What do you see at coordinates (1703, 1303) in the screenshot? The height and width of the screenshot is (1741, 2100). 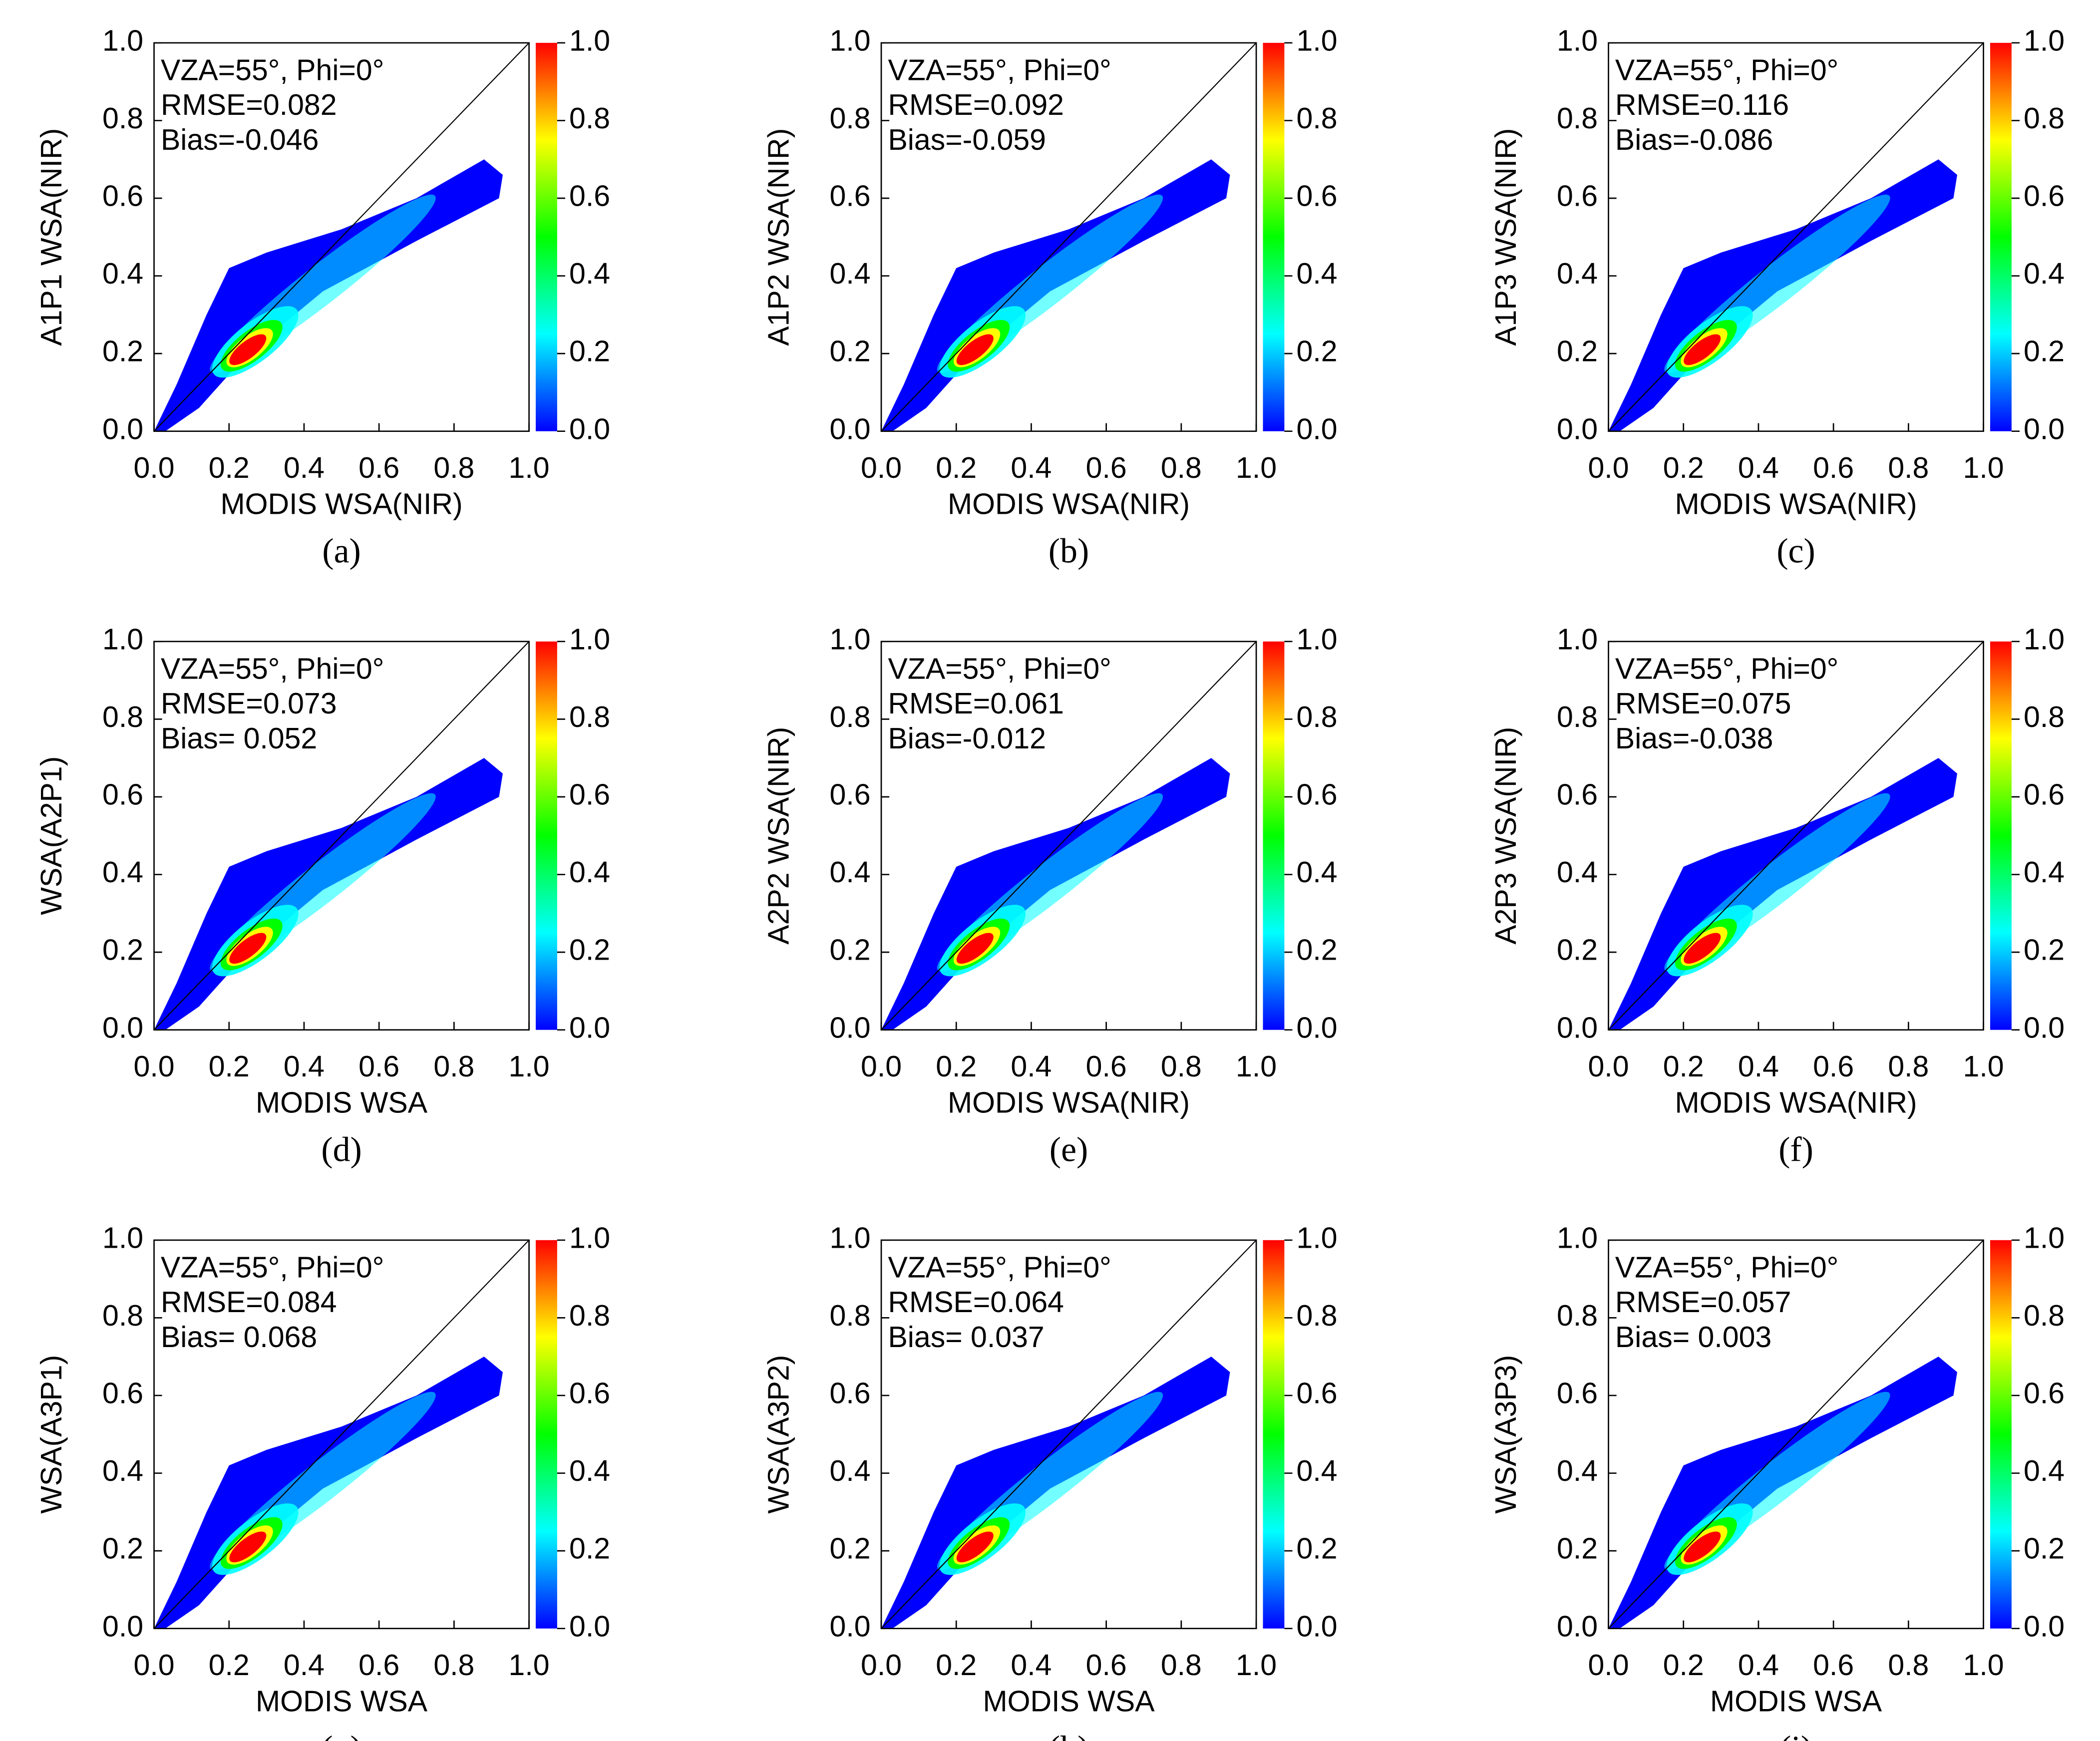 I see `annotation: RMSE=0.057` at bounding box center [1703, 1303].